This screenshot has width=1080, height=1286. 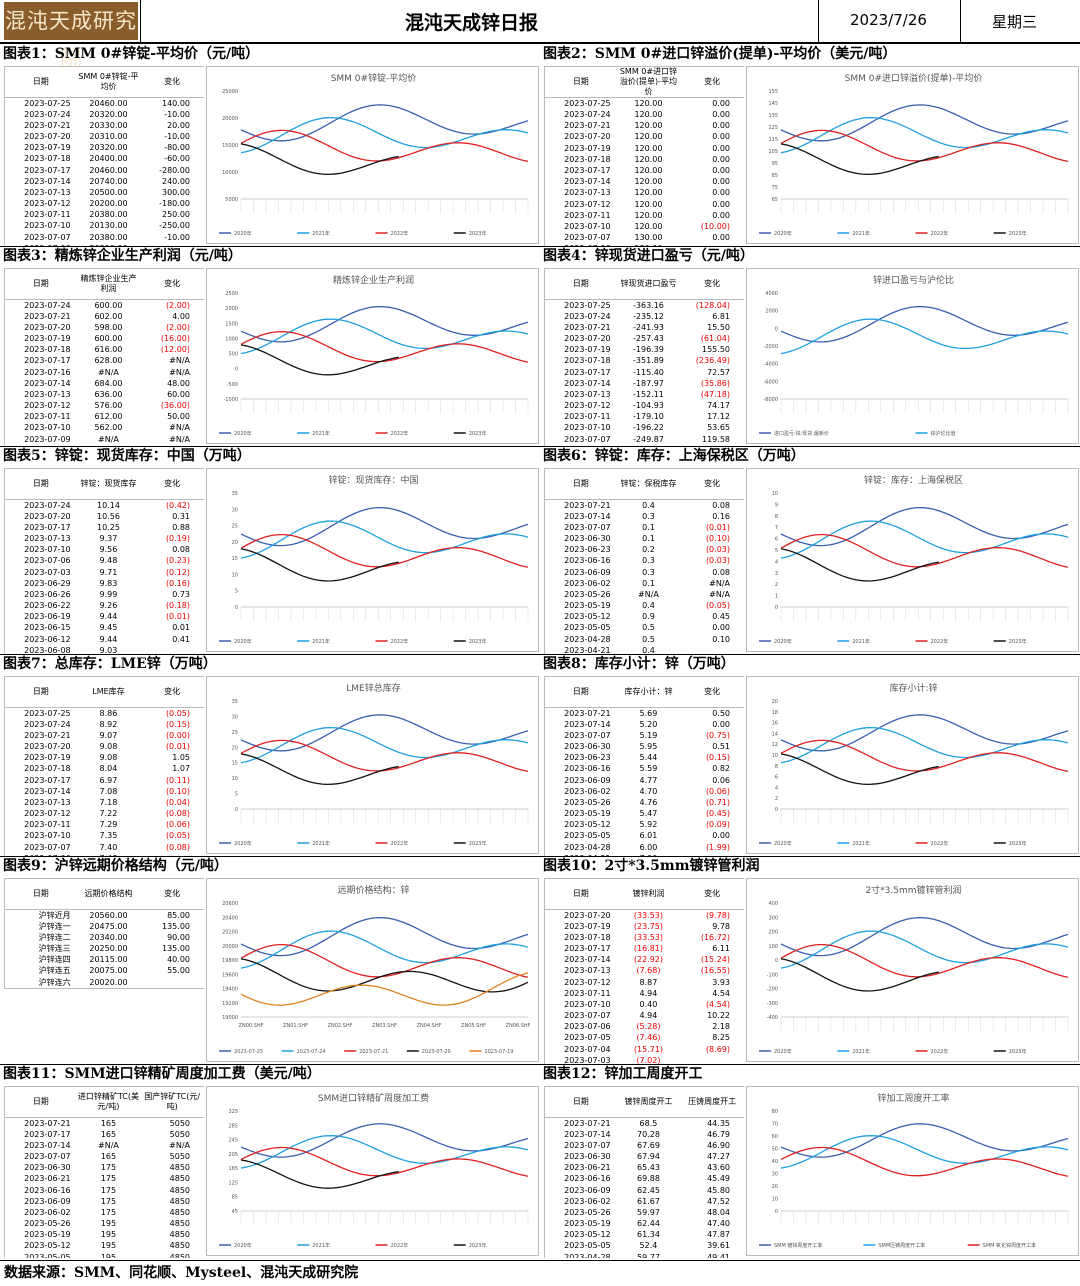 I want to click on row-date: 2023-07-12, so click(x=47, y=406).